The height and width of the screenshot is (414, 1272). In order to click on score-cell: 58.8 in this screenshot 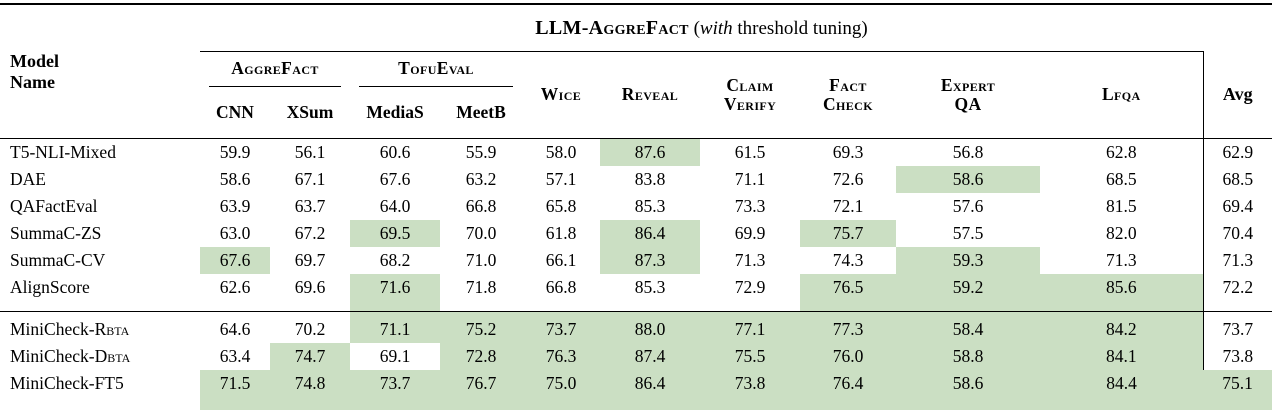, I will do `click(968, 356)`.